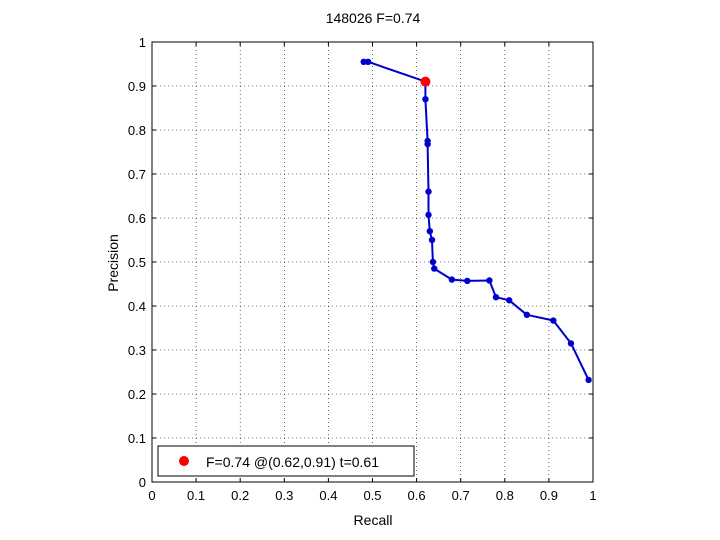 The image size is (720, 540). What do you see at coordinates (137, 86) in the screenshot?
I see `y-tick-label: 0.9` at bounding box center [137, 86].